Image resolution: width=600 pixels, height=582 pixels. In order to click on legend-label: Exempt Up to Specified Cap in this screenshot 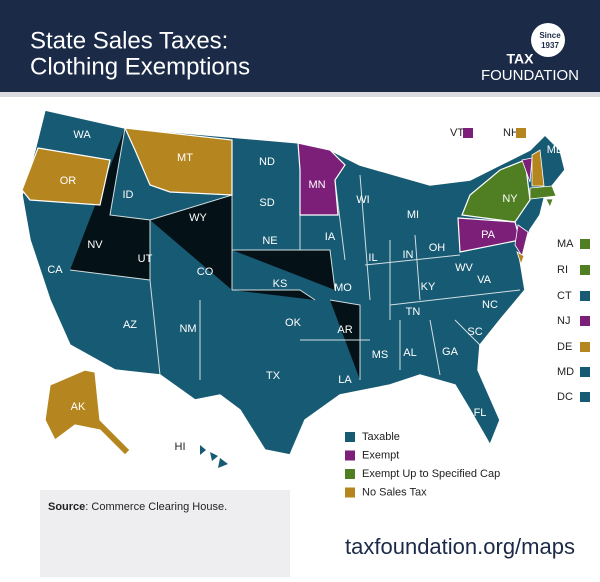, I will do `click(431, 474)`.